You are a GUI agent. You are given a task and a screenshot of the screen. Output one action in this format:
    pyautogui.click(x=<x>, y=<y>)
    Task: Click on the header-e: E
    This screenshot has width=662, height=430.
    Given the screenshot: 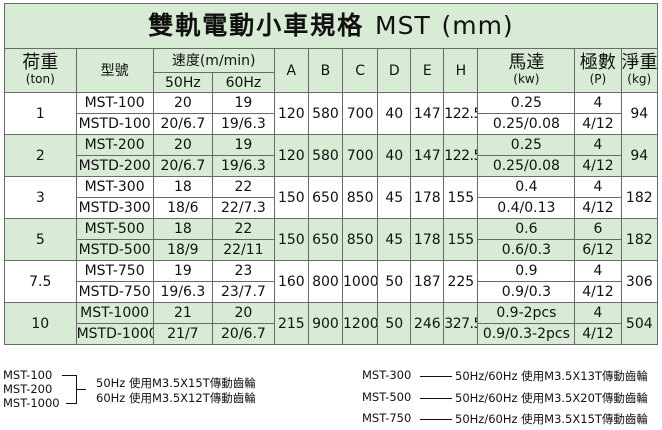 What is the action you would take?
    pyautogui.click(x=427, y=70)
    